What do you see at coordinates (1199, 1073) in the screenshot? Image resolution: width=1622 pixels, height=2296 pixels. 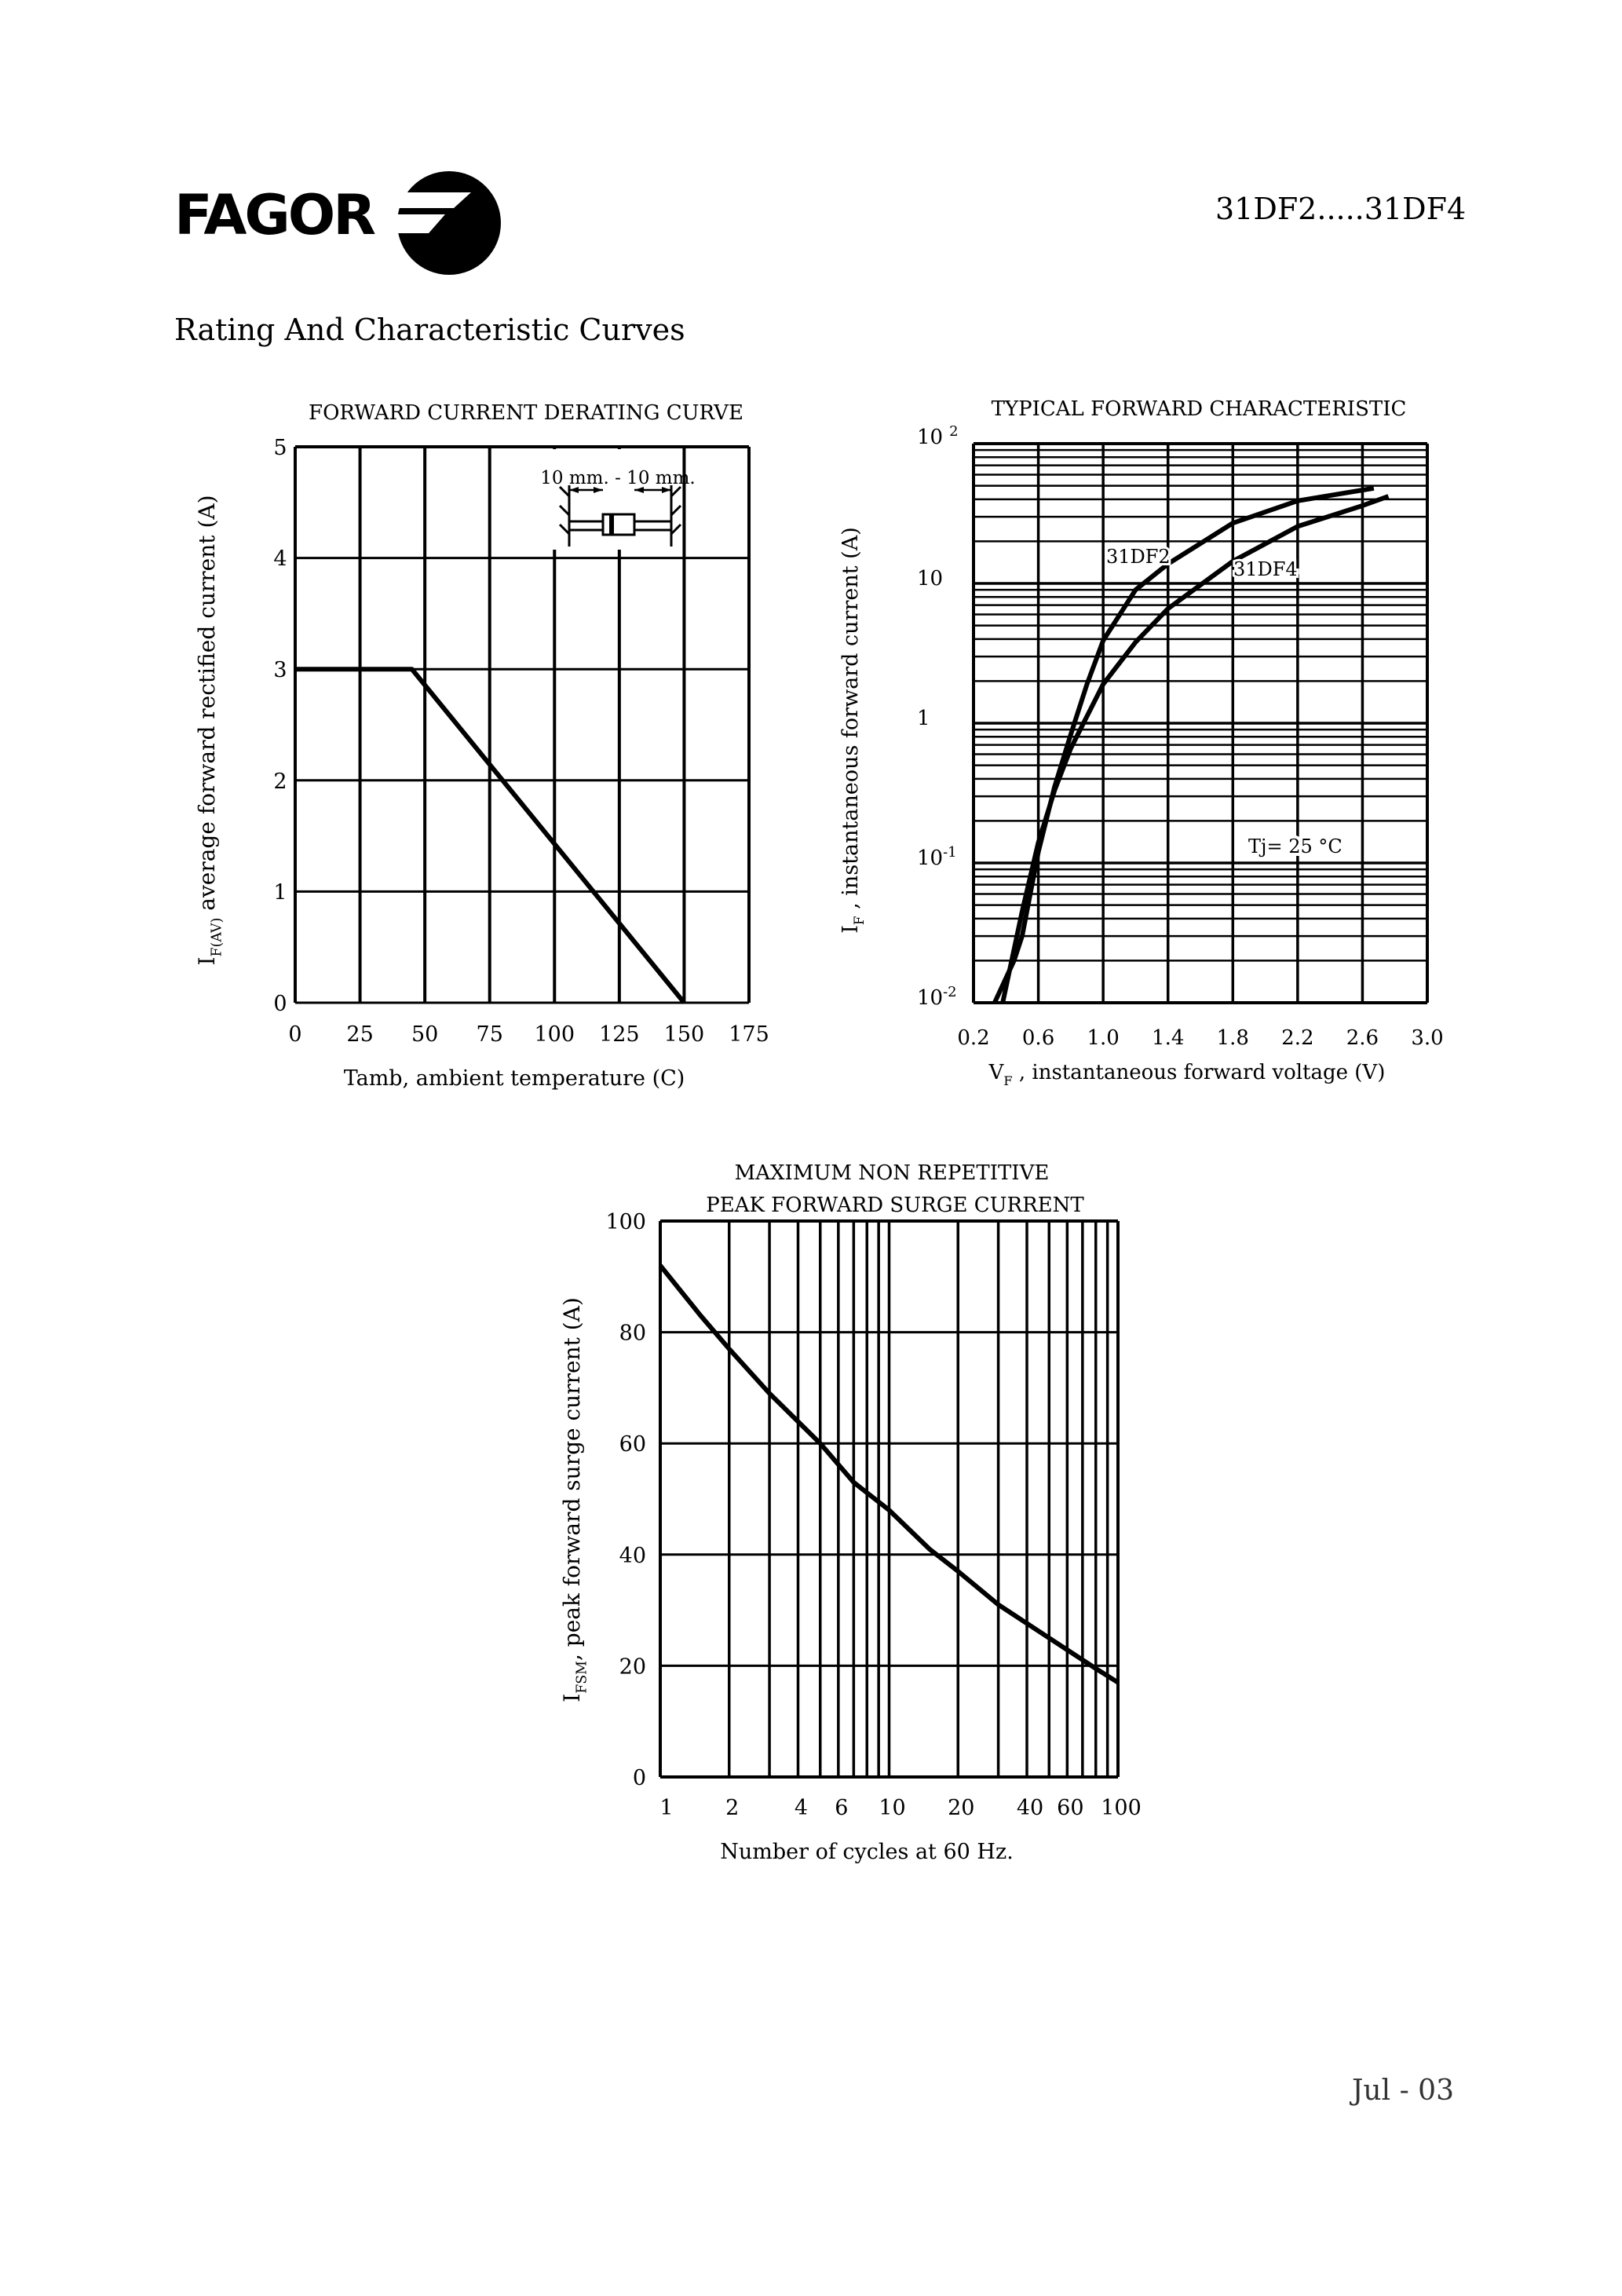 I see `label-rest: , instantaneous forward voltage (V)` at bounding box center [1199, 1073].